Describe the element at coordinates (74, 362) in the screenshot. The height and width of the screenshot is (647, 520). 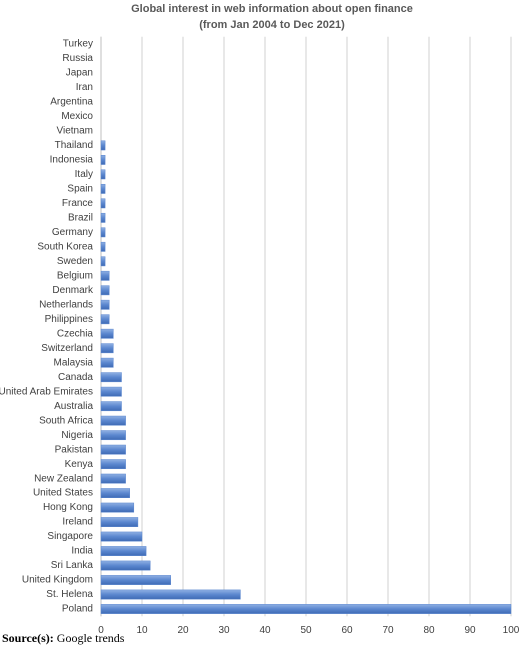
I see `y-tick-label: Malaysia` at that location.